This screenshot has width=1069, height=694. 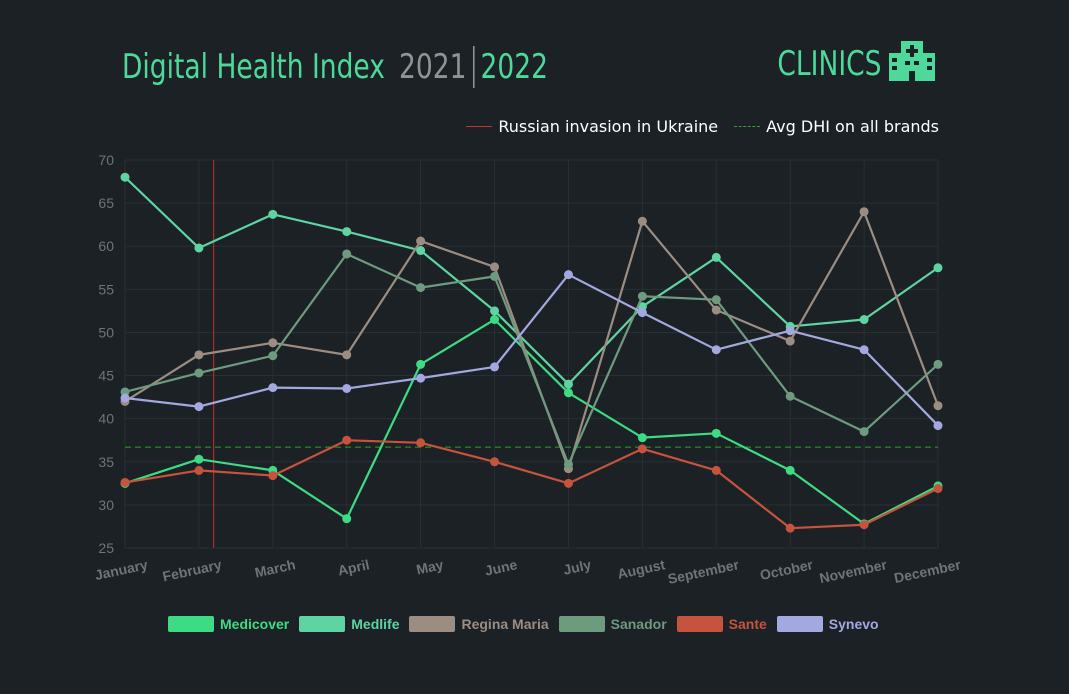 I want to click on category-header: CLINICS, so click(x=814, y=64).